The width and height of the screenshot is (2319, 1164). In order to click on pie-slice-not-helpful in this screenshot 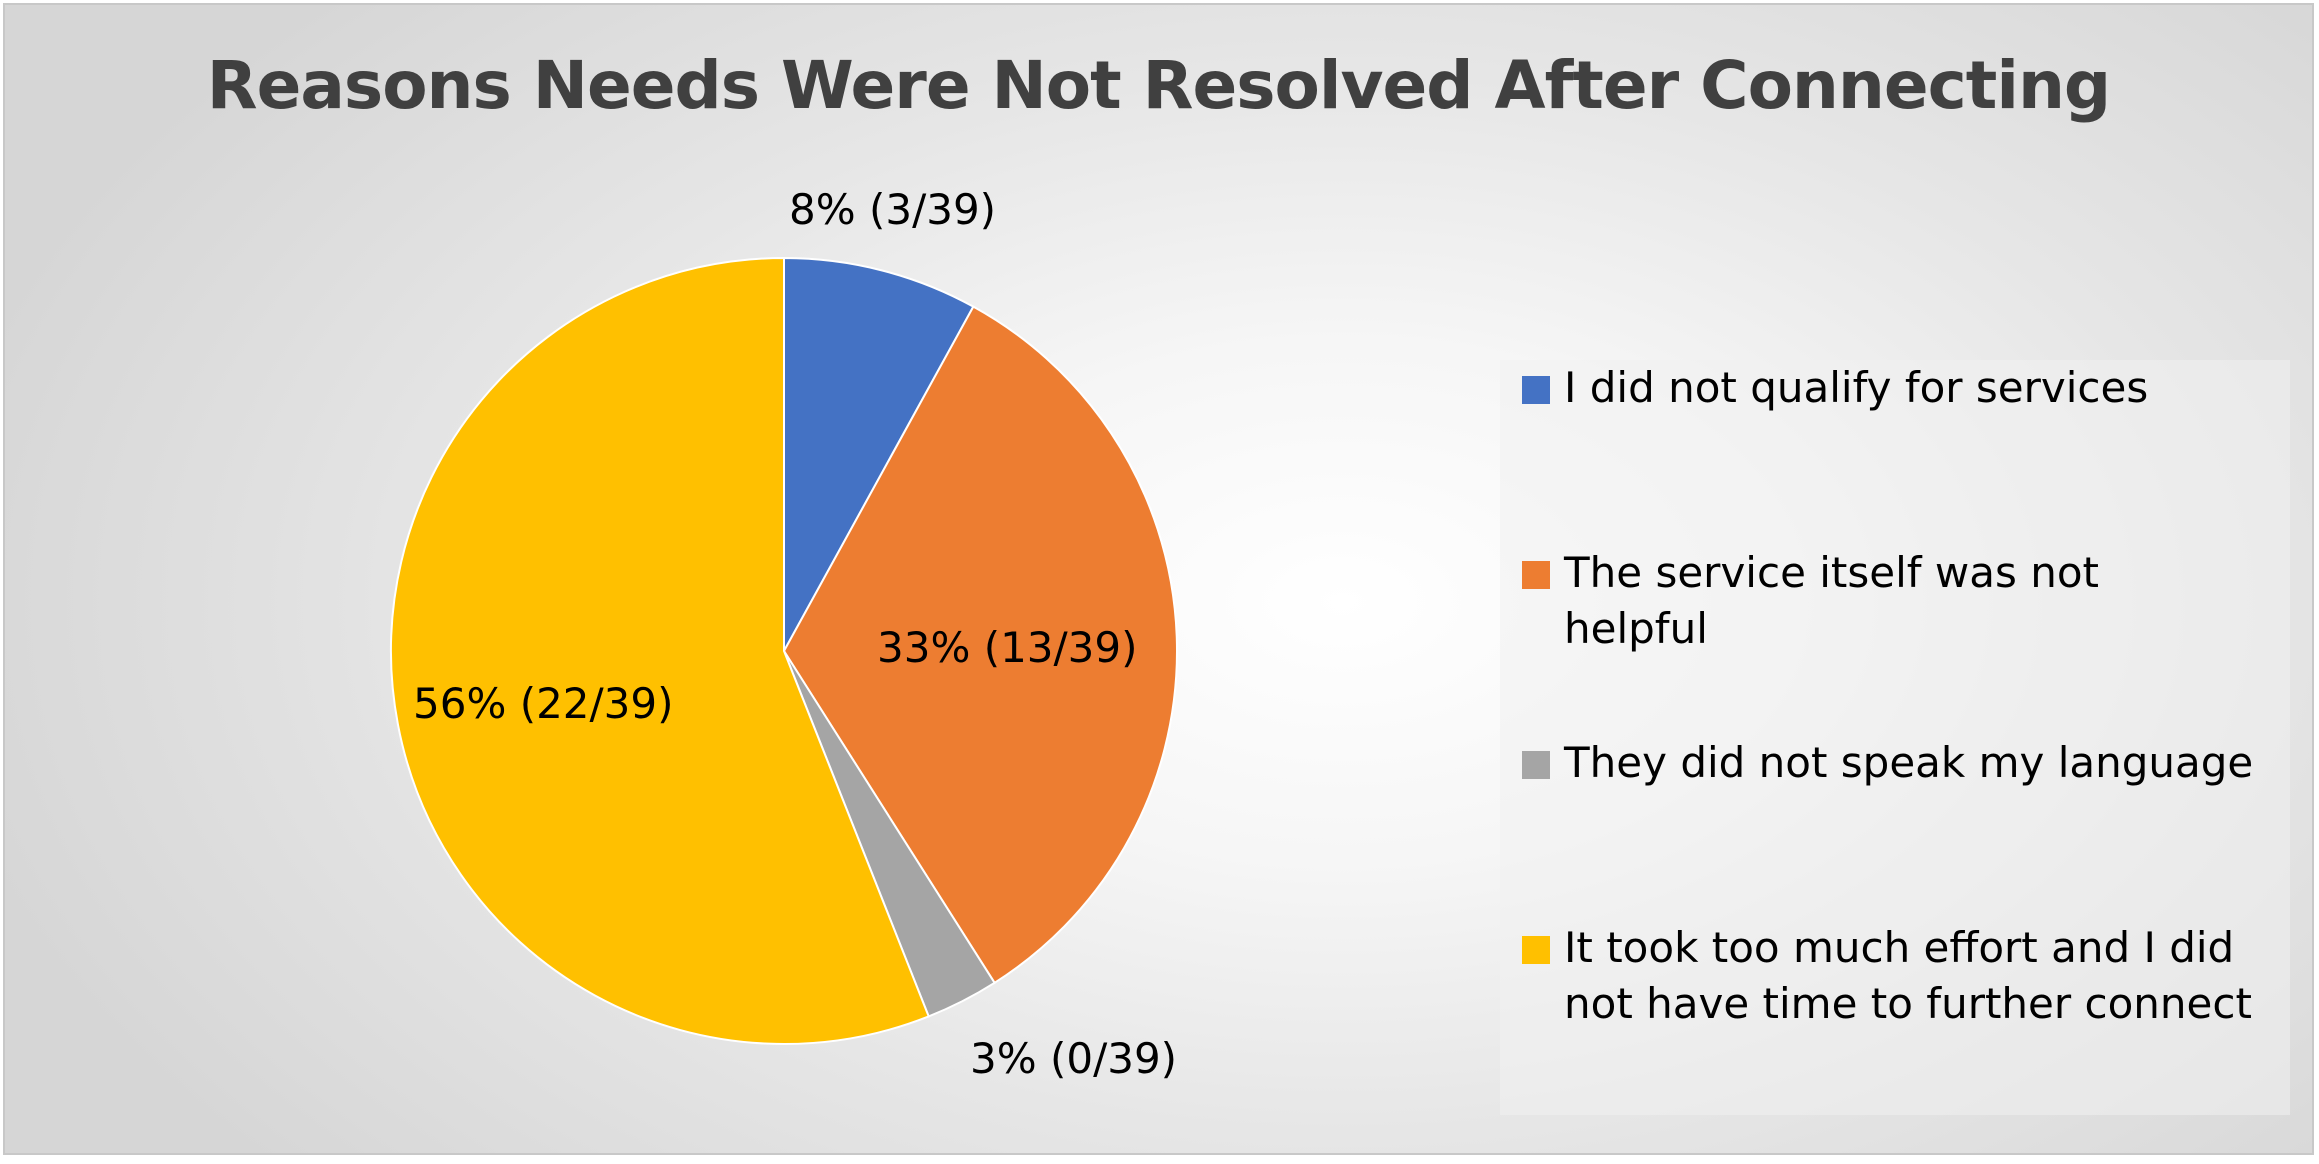, I will do `click(980, 645)`.